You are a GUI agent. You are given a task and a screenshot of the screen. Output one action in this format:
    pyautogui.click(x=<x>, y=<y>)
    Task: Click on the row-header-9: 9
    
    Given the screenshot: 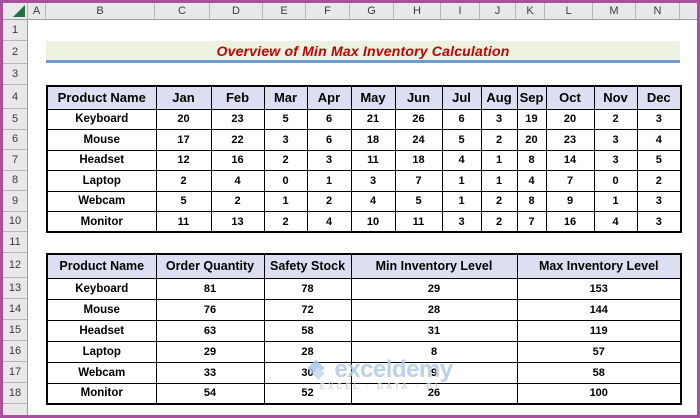 What is the action you would take?
    pyautogui.click(x=15, y=201)
    